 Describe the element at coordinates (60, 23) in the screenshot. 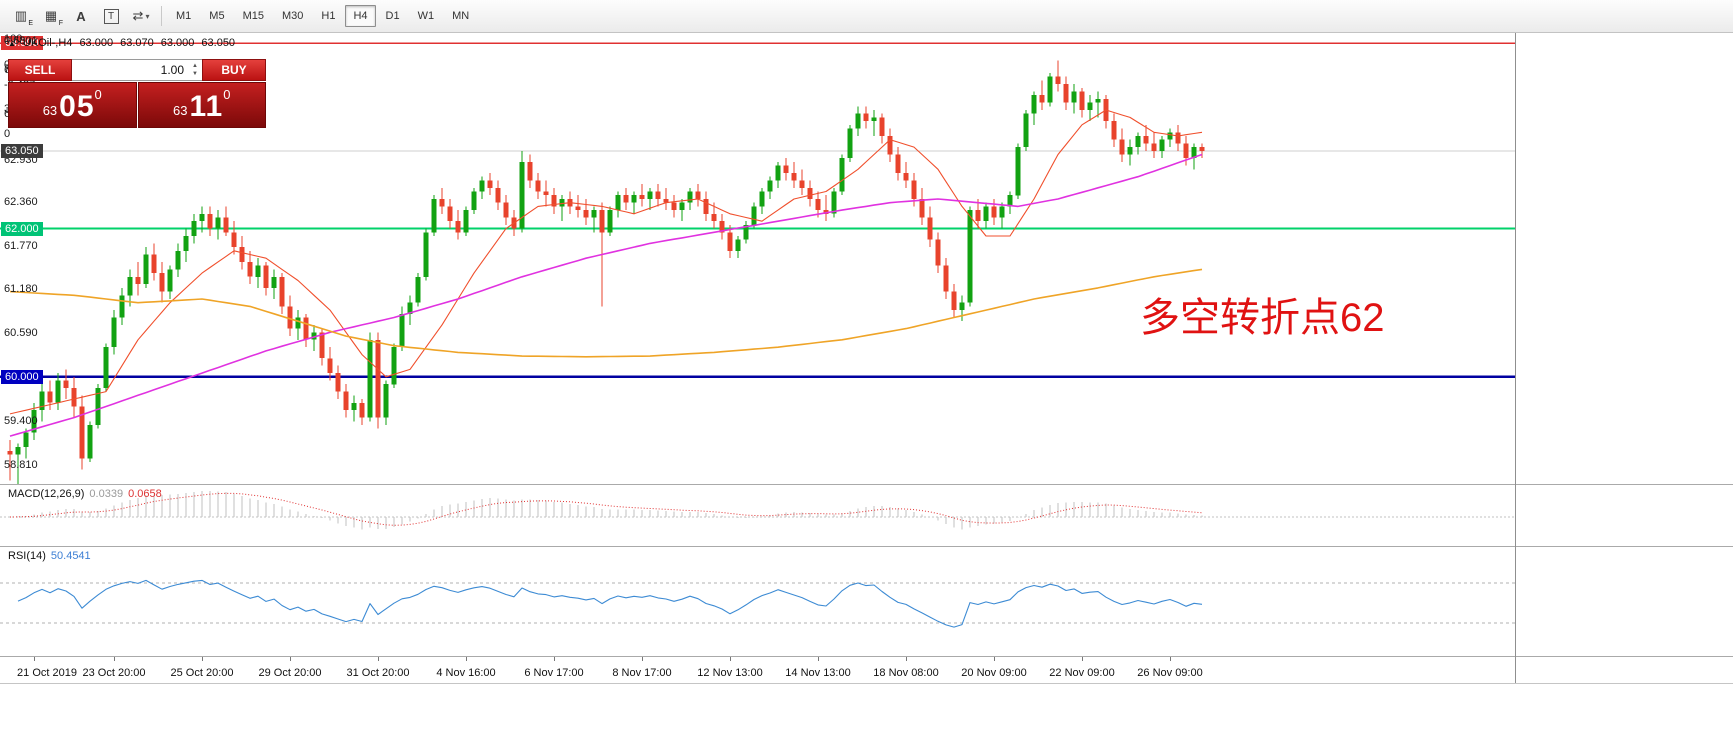

I see `grid-icon-sub: F` at that location.